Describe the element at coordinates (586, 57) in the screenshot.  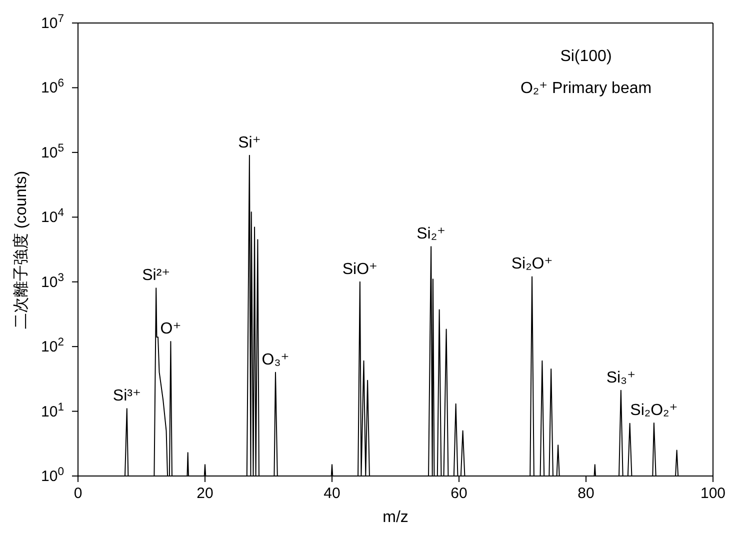
I see `annotation: Si(100)` at that location.